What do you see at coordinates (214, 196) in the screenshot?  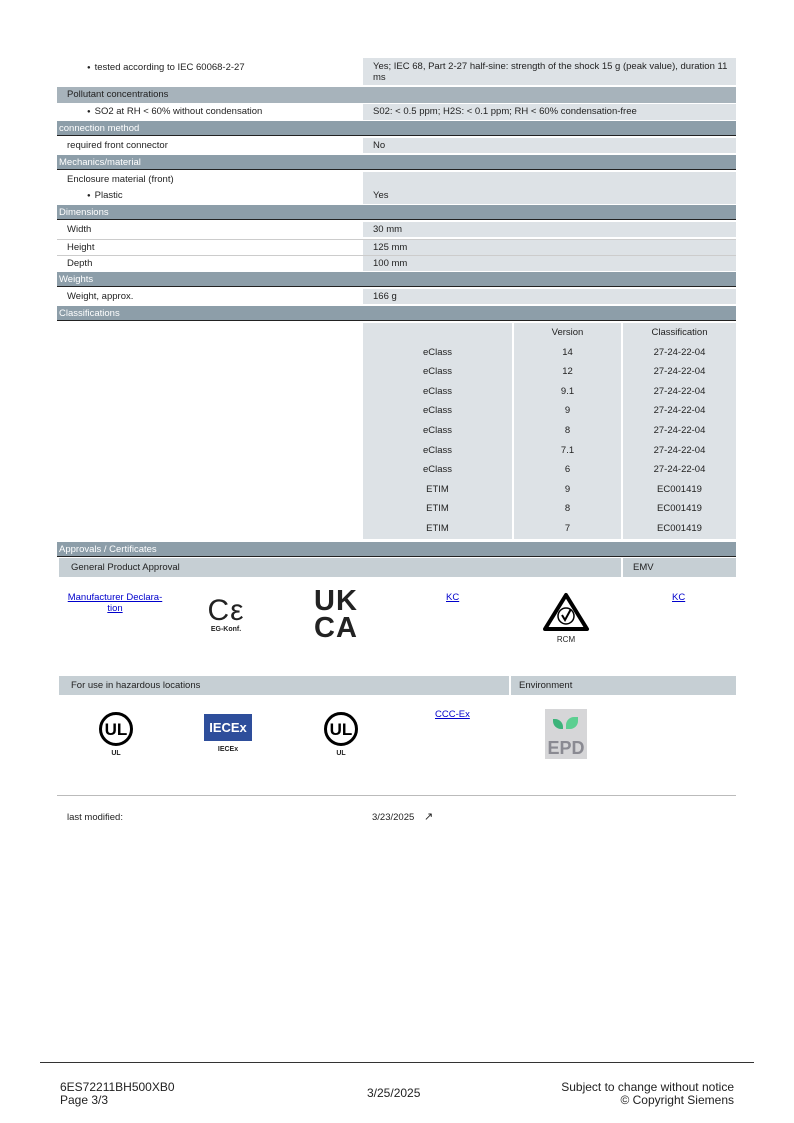 I see `plastic-label: Plastic` at bounding box center [214, 196].